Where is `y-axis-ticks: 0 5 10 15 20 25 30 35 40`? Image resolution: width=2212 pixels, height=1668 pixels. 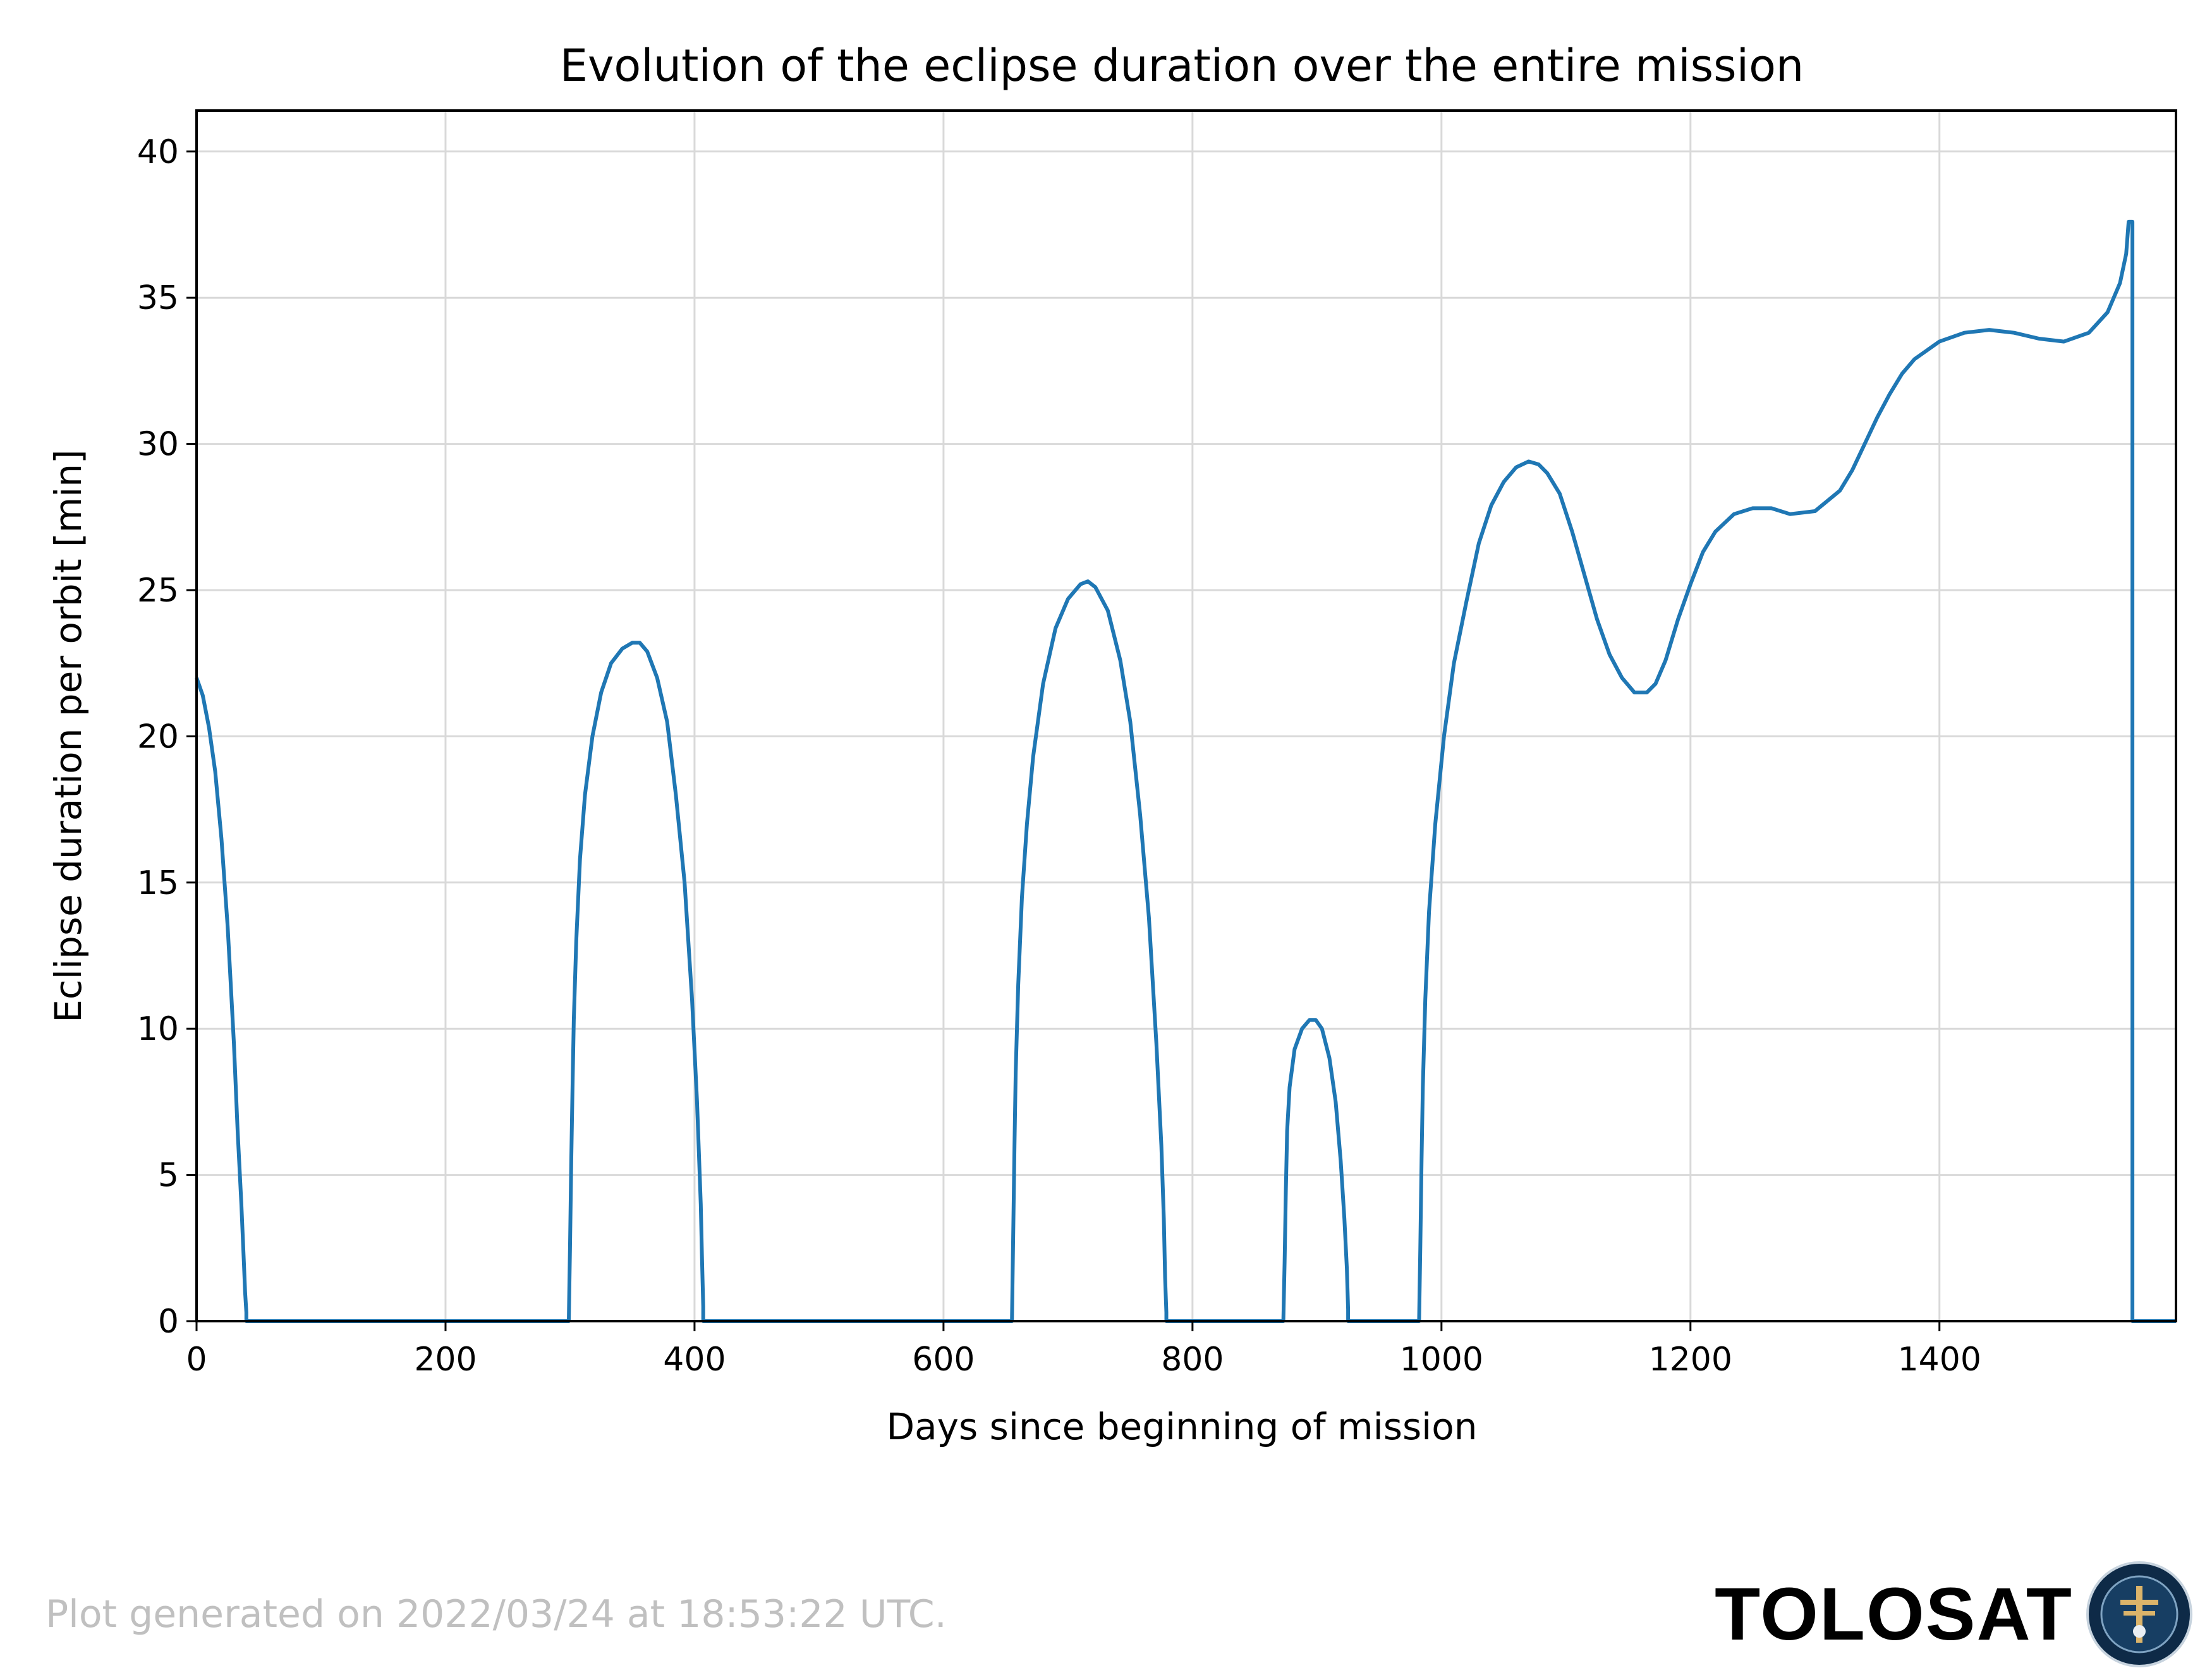 y-axis-ticks: 0 5 10 15 20 25 30 35 40 is located at coordinates (167, 737).